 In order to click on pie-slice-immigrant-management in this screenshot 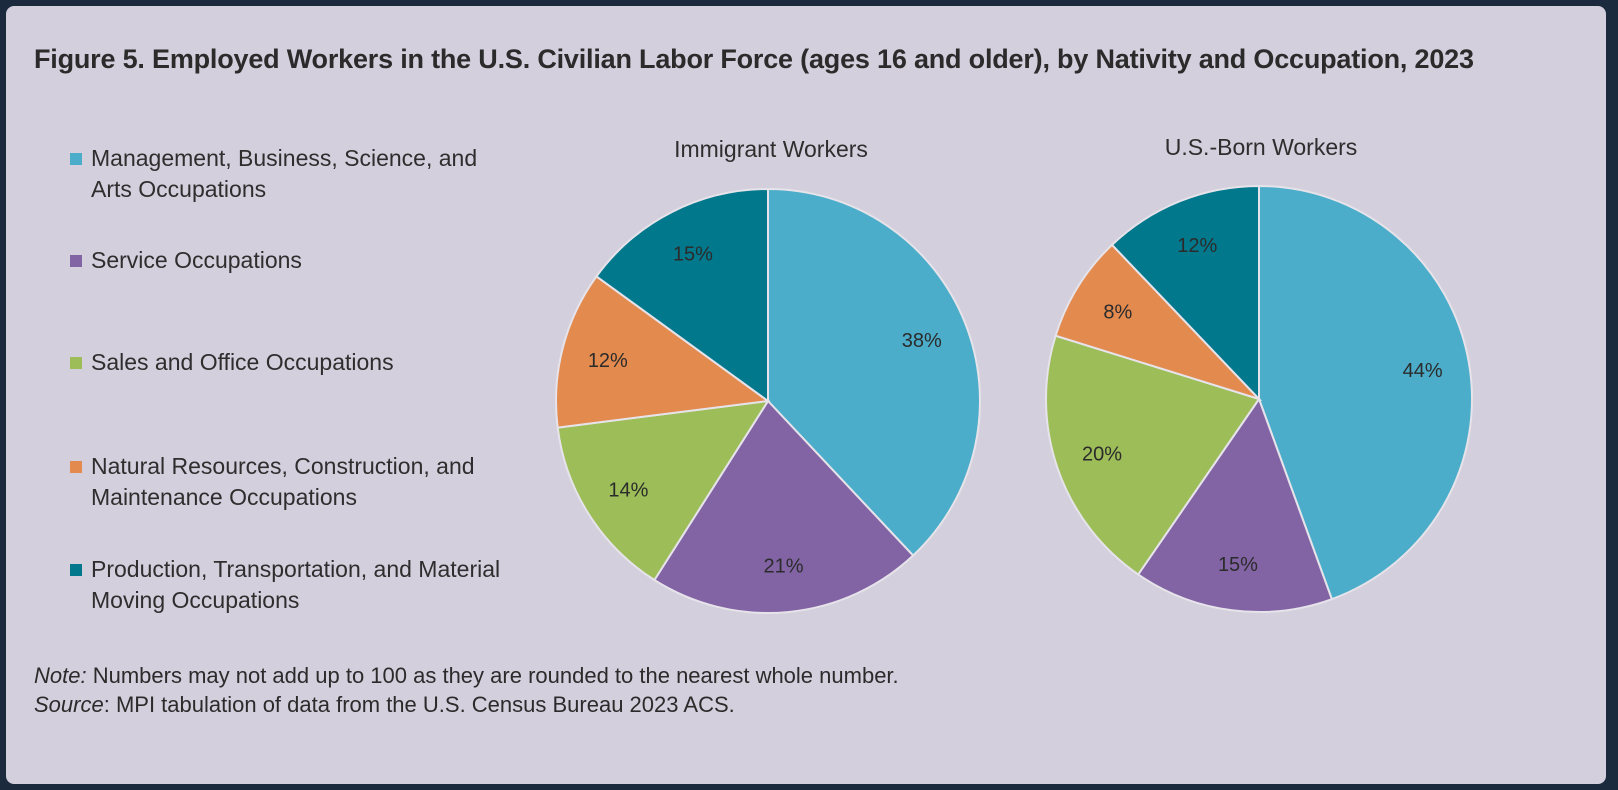, I will do `click(874, 372)`.